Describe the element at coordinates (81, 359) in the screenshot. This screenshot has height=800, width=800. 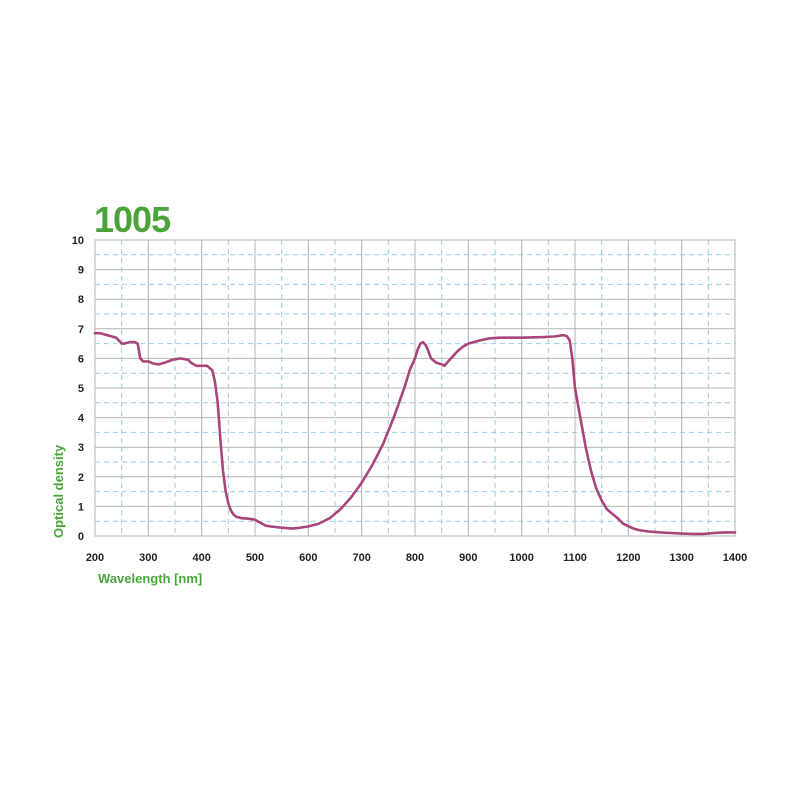
I see `y-tick-label: 6` at that location.